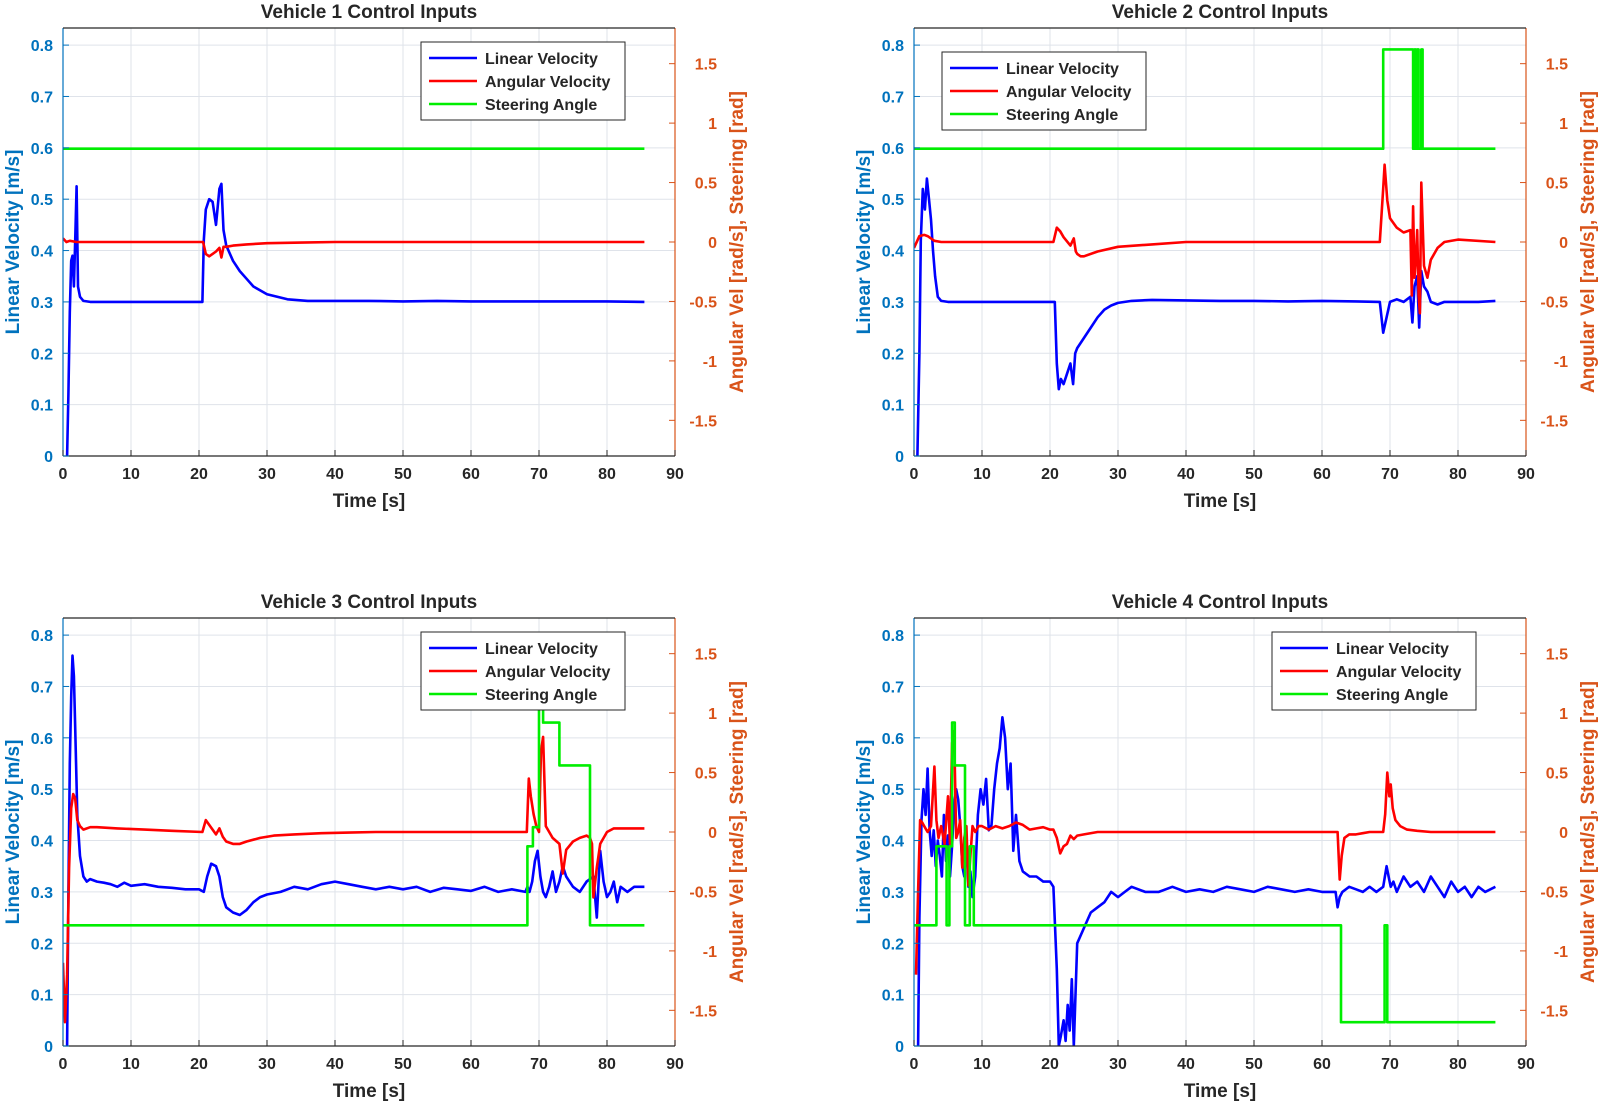 This screenshot has width=1600, height=1104. I want to click on chart-title: Vehicle 2 Control Inputs, so click(1220, 12).